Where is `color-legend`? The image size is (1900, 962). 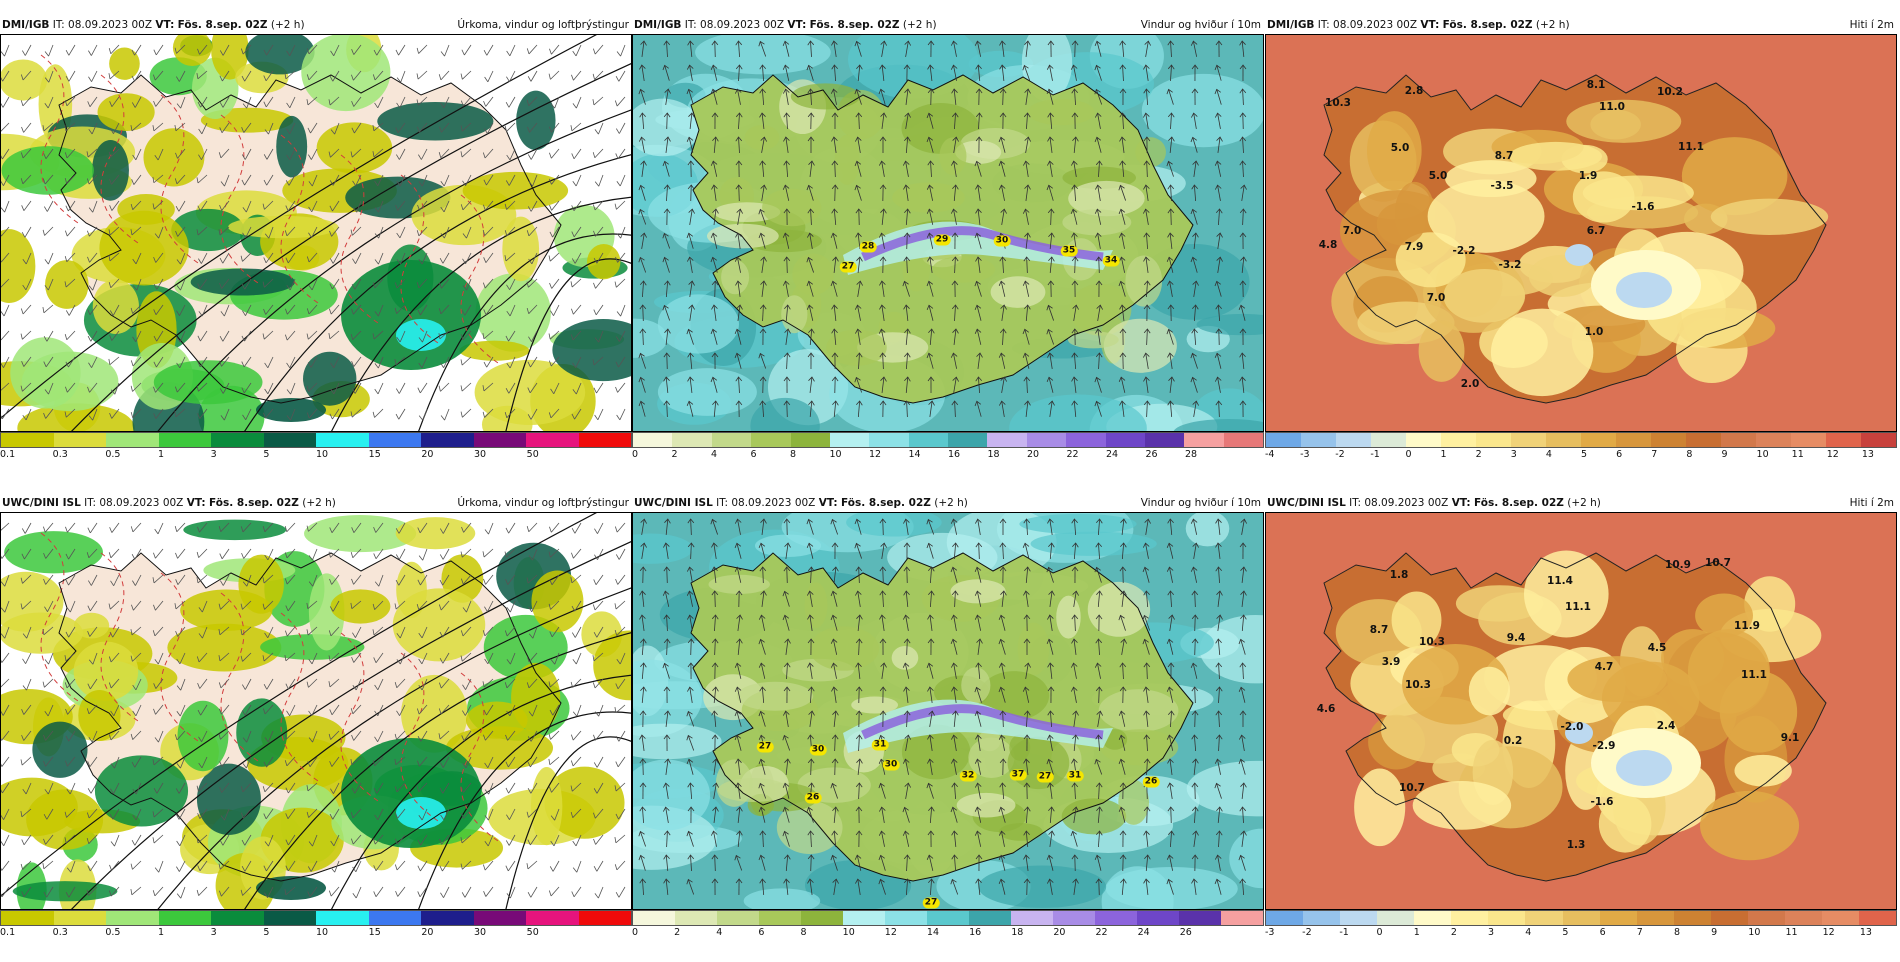
color-legend is located at coordinates (948, 440).